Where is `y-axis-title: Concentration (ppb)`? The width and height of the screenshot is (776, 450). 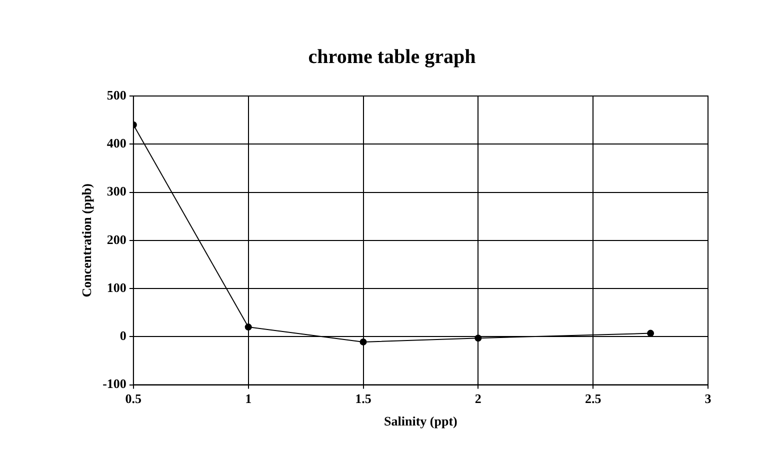
y-axis-title: Concentration (ppb) is located at coordinates (86, 241).